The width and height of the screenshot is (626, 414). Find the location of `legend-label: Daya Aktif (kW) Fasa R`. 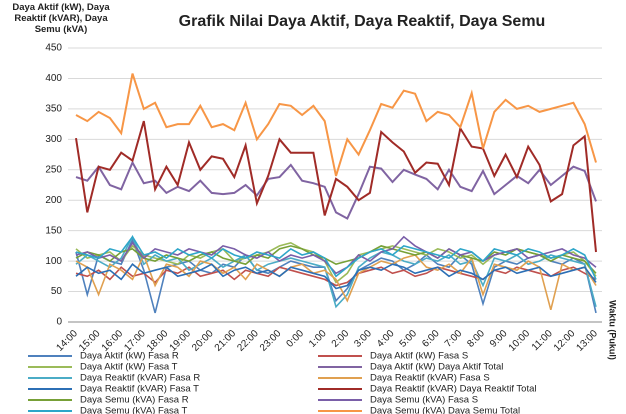

legend-label: Daya Aktif (kW) Fasa R is located at coordinates (129, 356).